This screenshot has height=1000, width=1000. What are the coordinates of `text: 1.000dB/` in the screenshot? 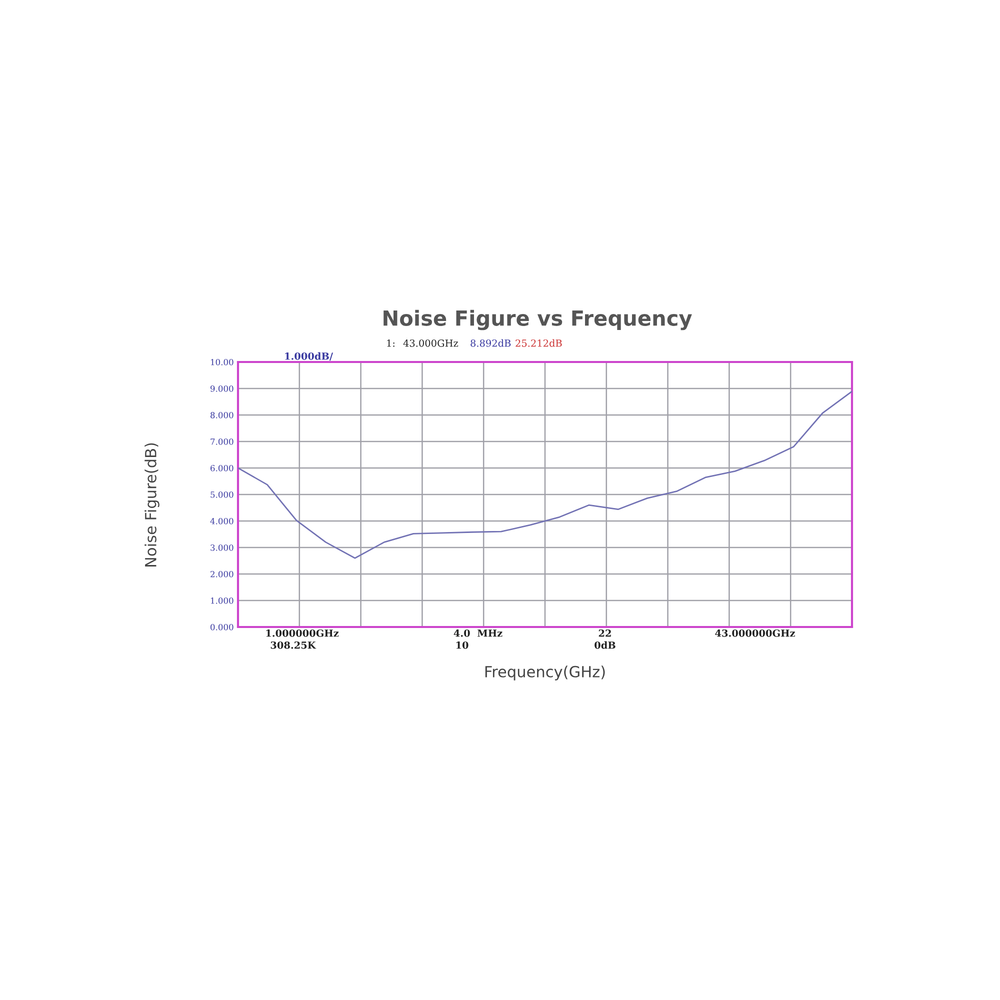 It's located at (309, 356).